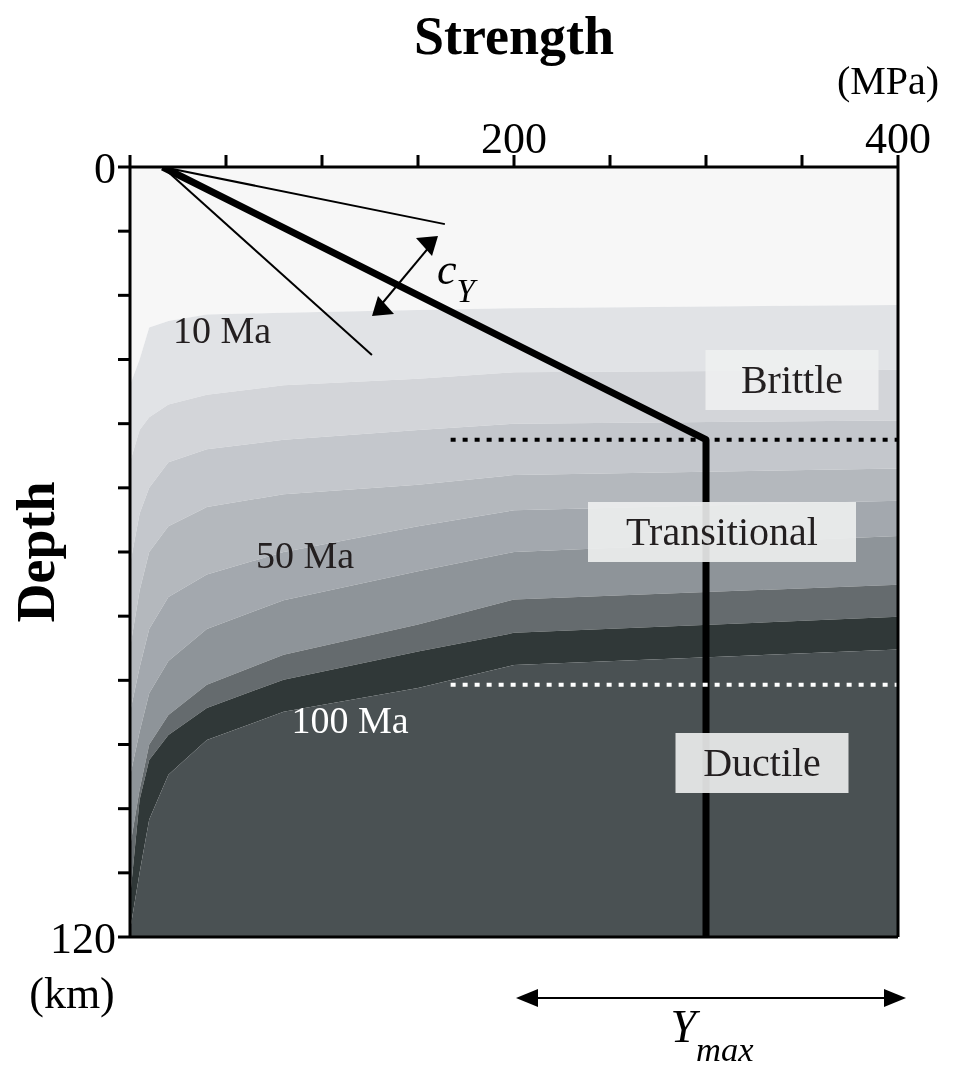 Image resolution: width=962 pixels, height=1072 pixels. I want to click on text: (km), so click(72, 993).